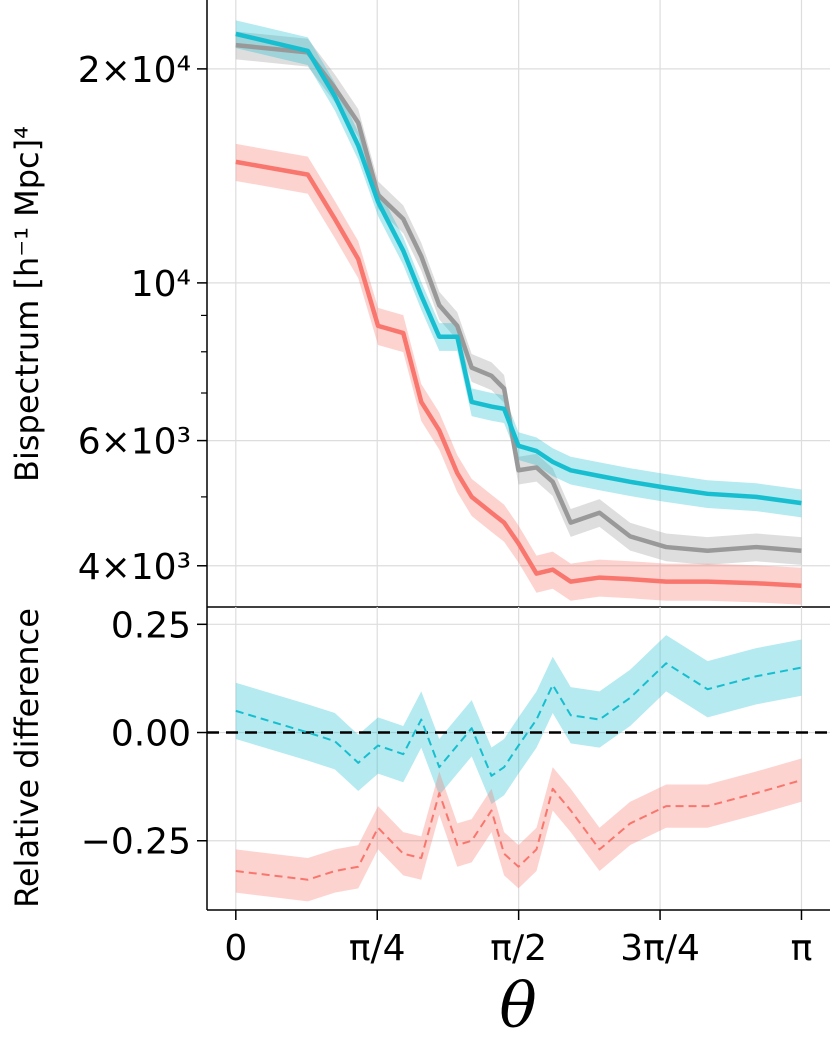 The image size is (830, 1043). What do you see at coordinates (517, 1005) in the screenshot?
I see `x-axis-title: θ` at bounding box center [517, 1005].